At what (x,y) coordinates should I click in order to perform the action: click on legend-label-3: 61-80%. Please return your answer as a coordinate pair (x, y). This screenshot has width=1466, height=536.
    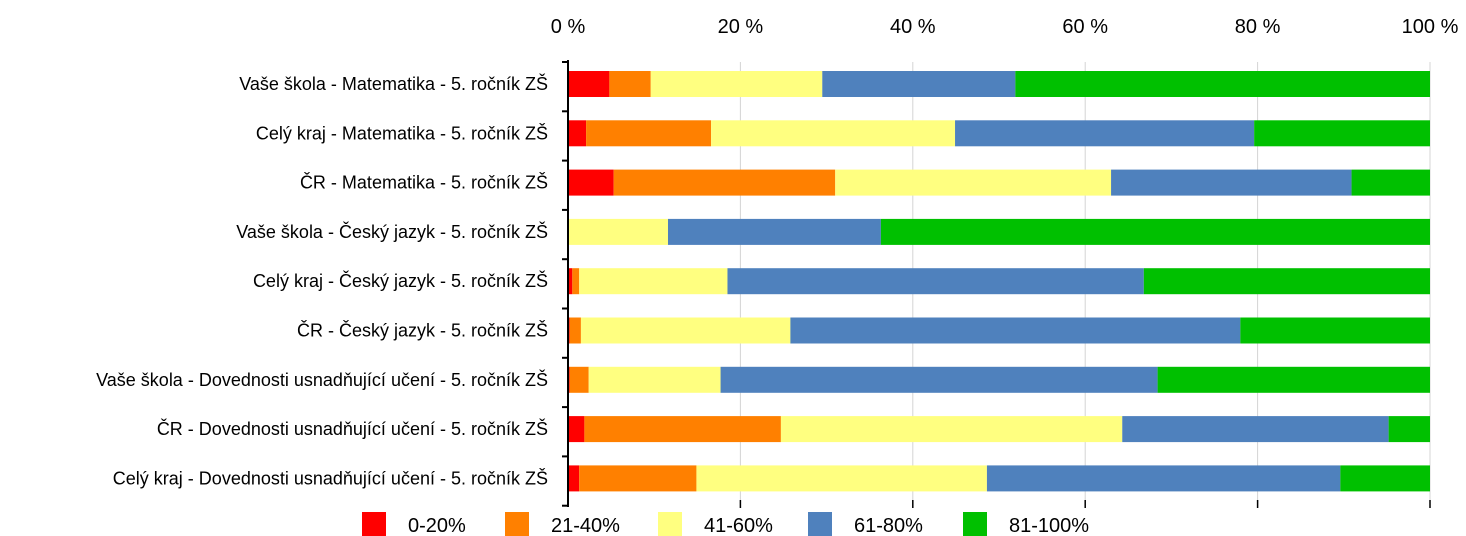
    Looking at the image, I should click on (888, 525).